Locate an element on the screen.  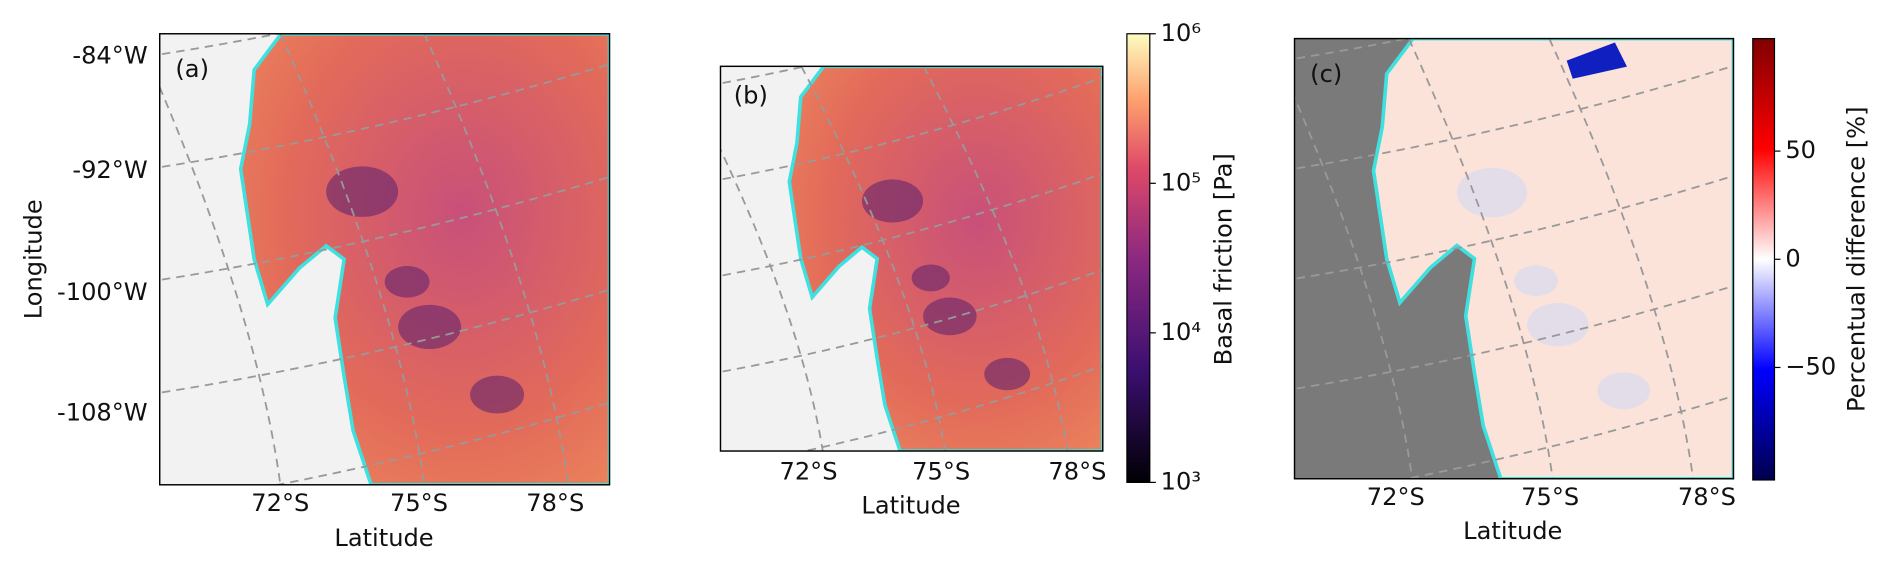
y-tick-label: -92°W is located at coordinates (109, 170).